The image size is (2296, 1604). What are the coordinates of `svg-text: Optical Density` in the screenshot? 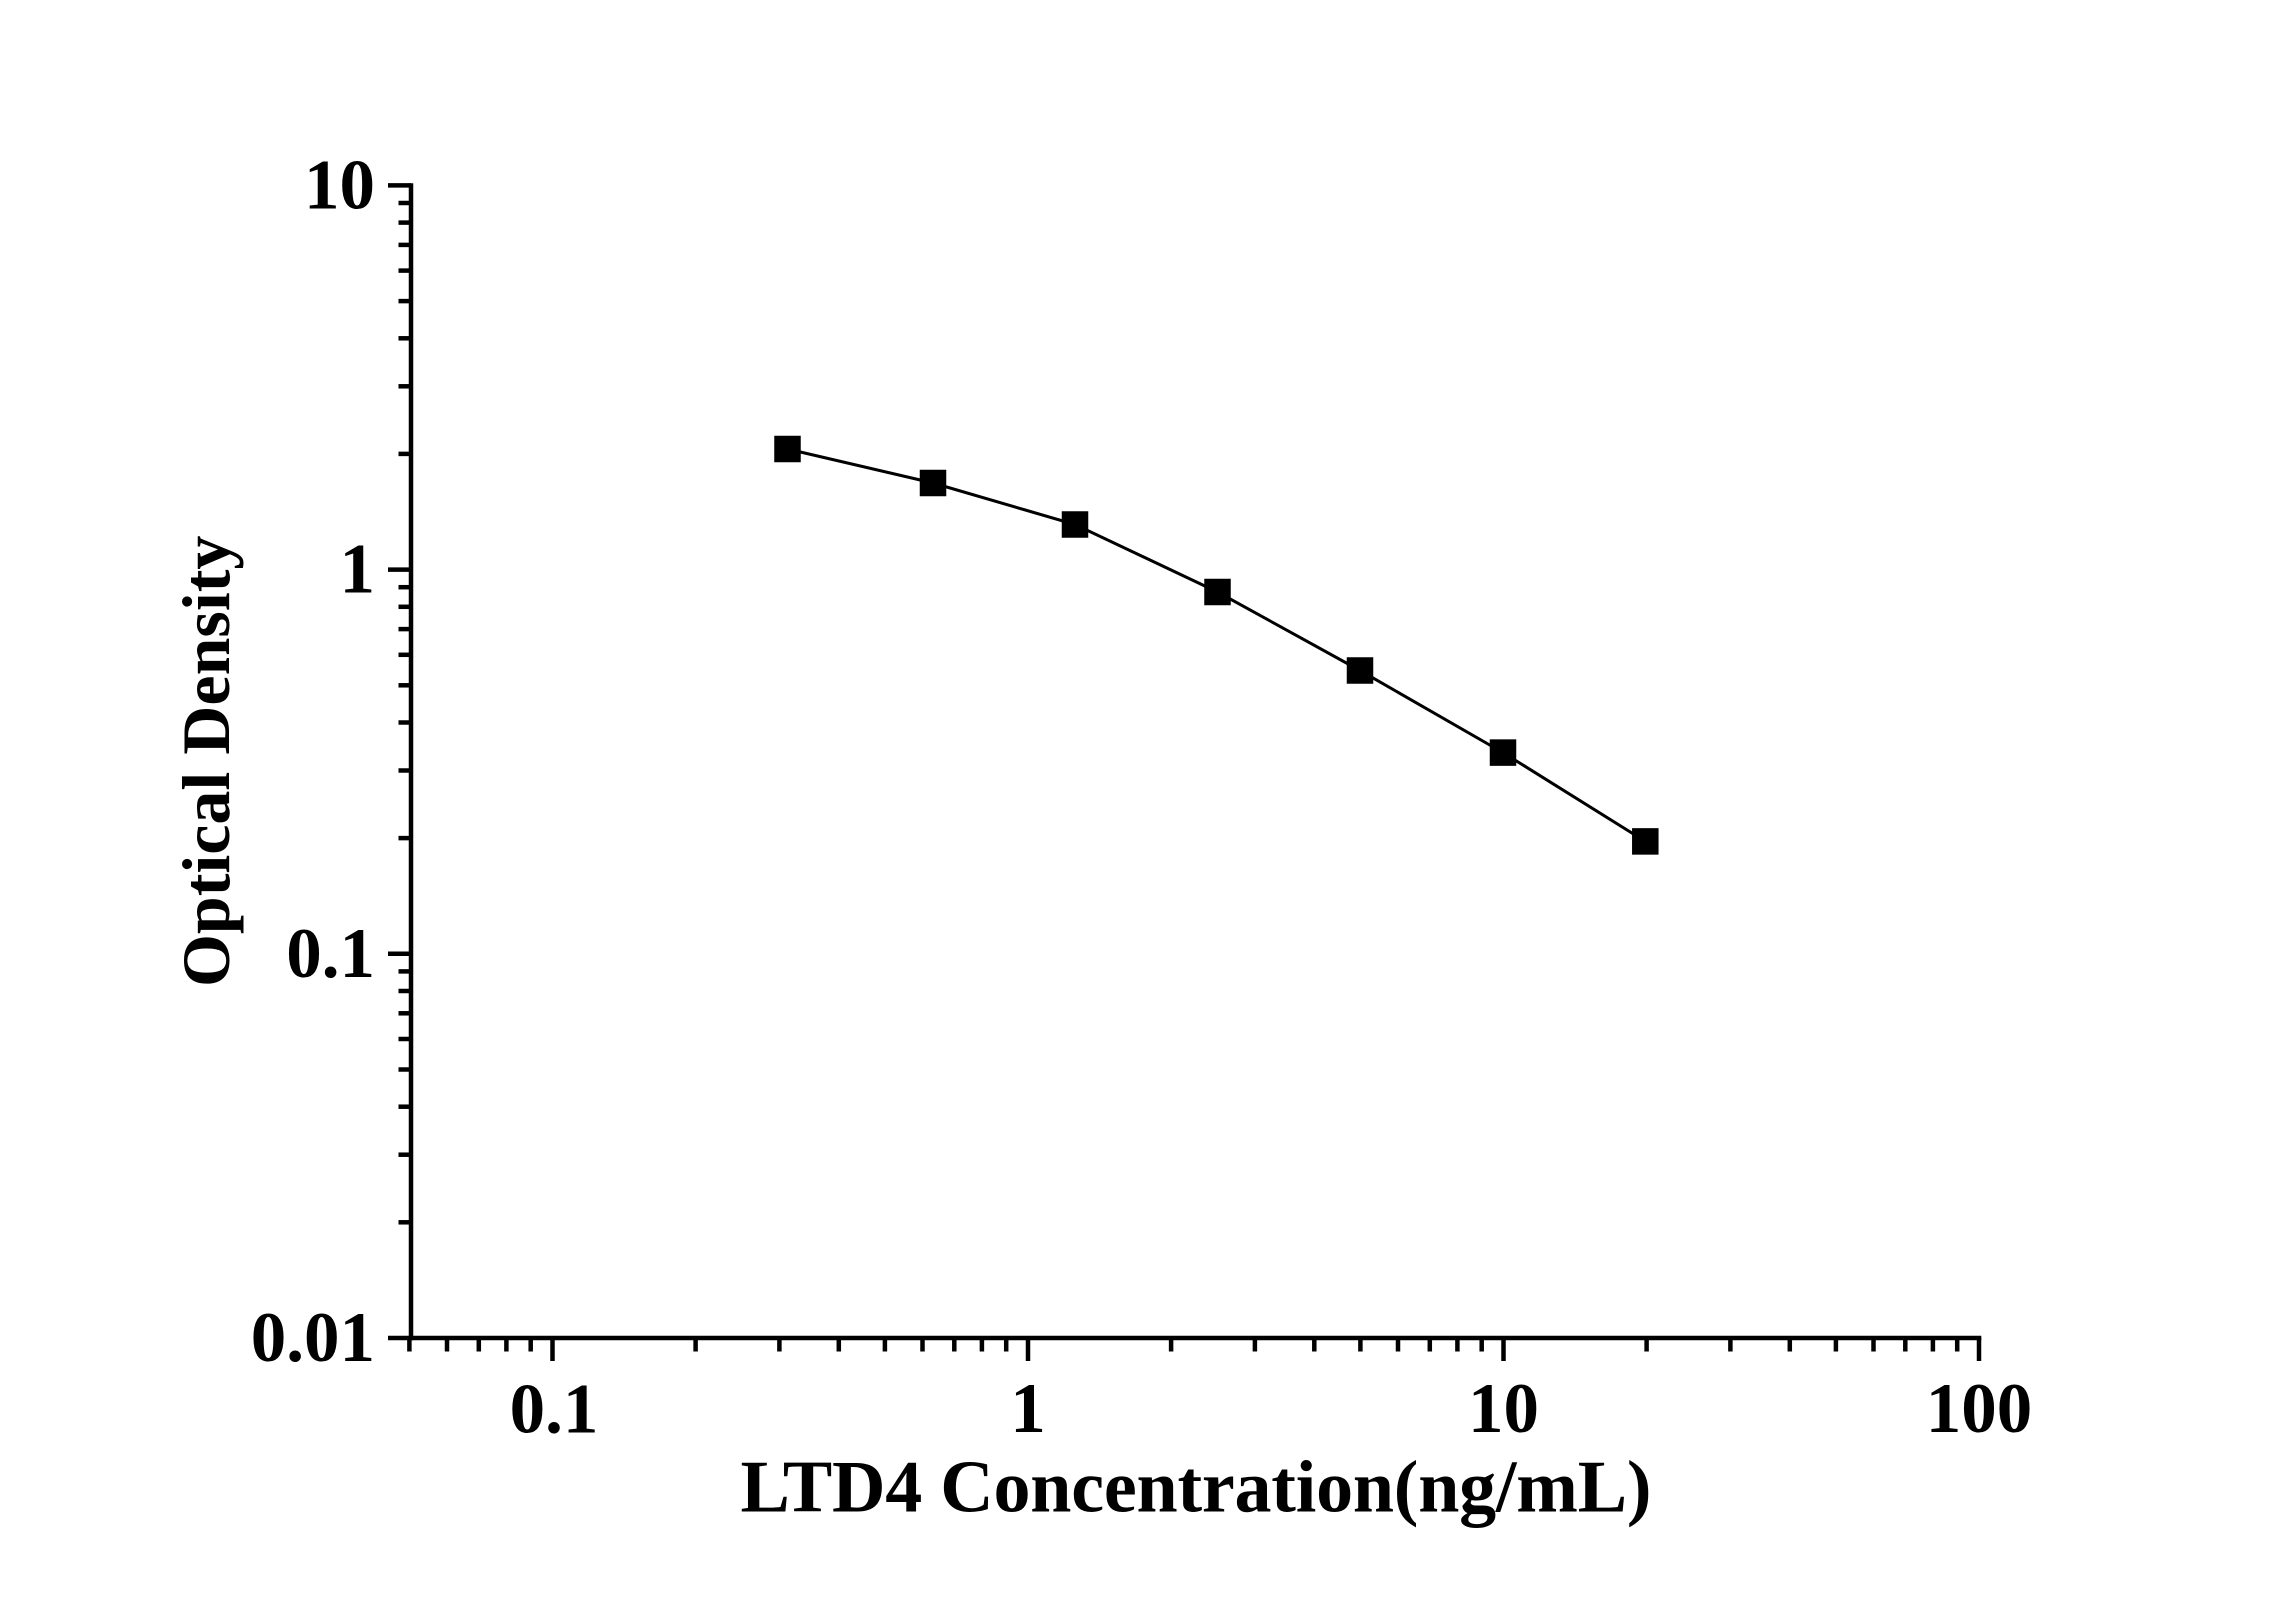 It's located at (206, 761).